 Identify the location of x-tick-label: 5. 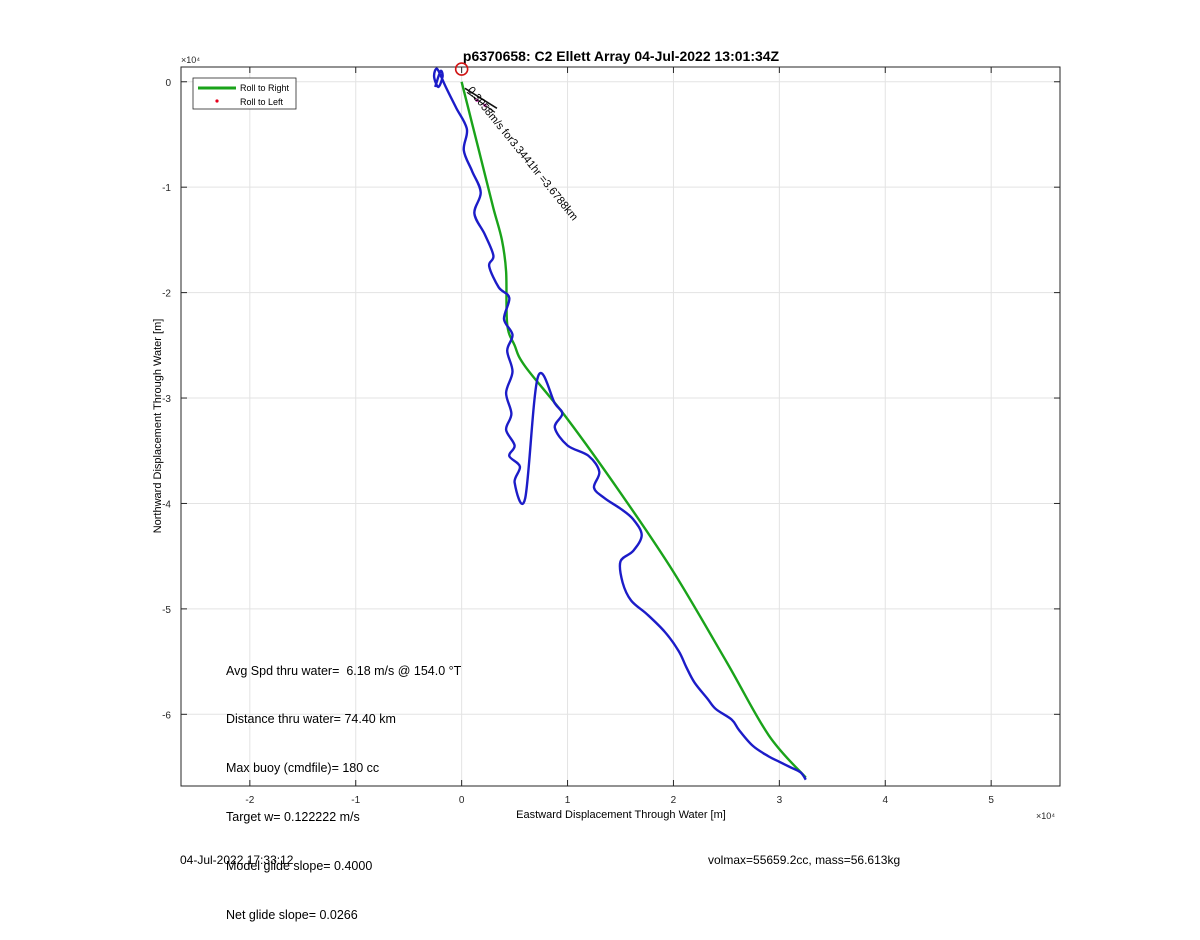
(991, 800).